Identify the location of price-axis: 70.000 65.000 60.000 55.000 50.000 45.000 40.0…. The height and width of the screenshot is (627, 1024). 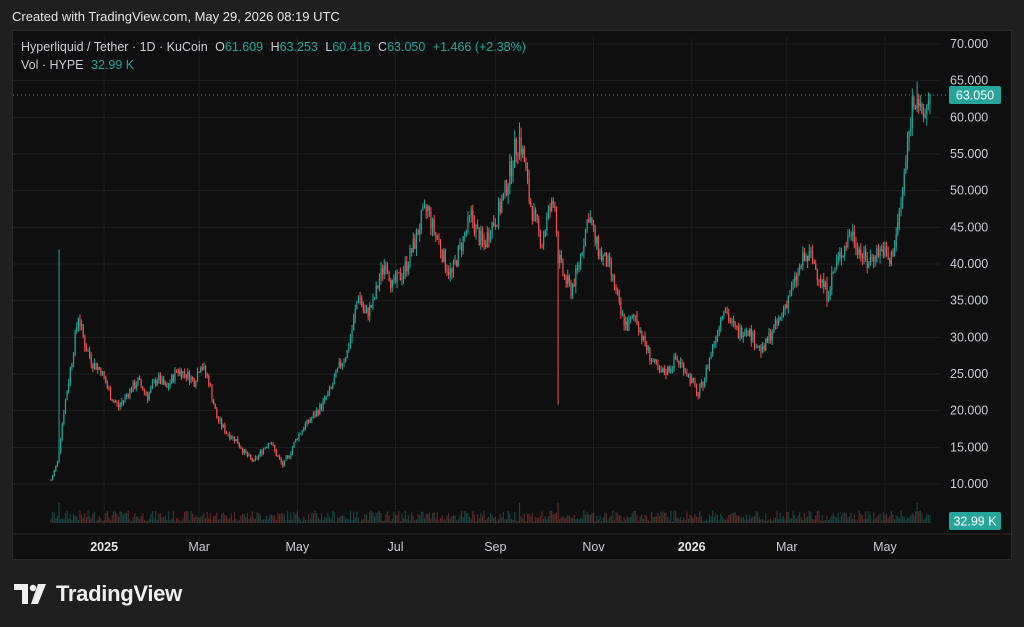
(975, 283).